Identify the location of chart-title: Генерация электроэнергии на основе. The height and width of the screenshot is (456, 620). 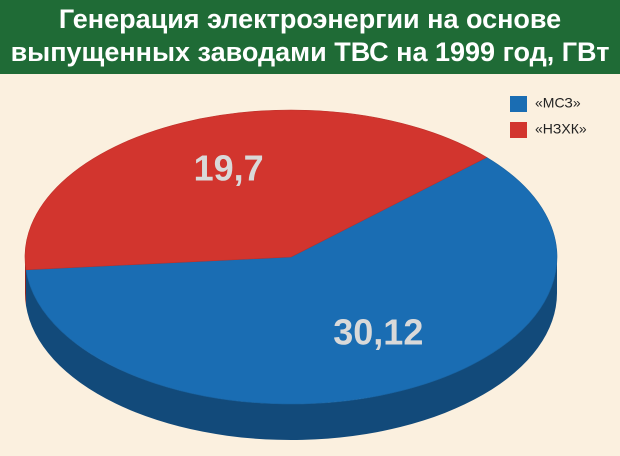
(310, 19).